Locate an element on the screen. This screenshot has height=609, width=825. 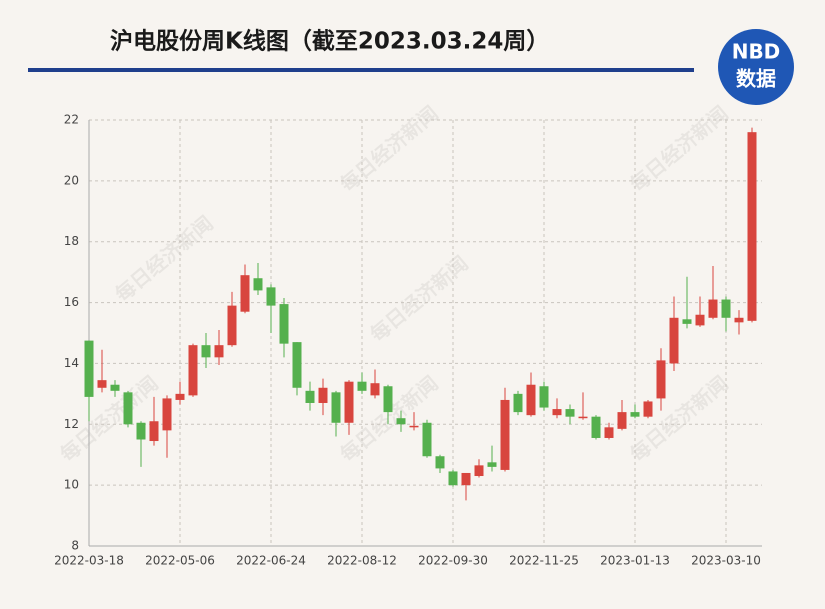
chart-title: 沪电股份周K线图（截至2023.03.24周） is located at coordinates (329, 41).